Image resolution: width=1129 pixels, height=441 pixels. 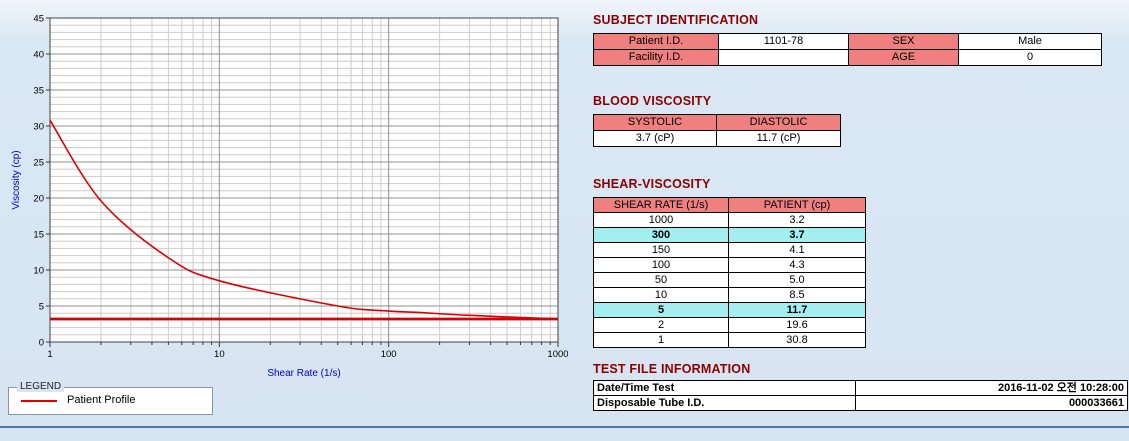 What do you see at coordinates (49, 354) in the screenshot?
I see `svg-text: 1` at bounding box center [49, 354].